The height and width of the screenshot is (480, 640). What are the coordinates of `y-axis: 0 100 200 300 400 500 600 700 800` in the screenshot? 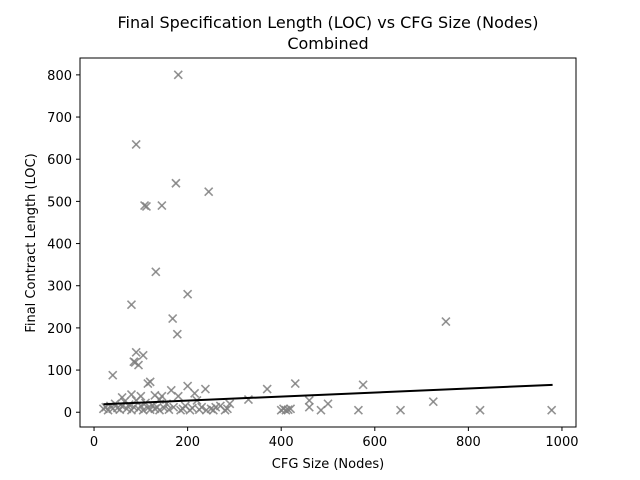 It's located at (63, 245).